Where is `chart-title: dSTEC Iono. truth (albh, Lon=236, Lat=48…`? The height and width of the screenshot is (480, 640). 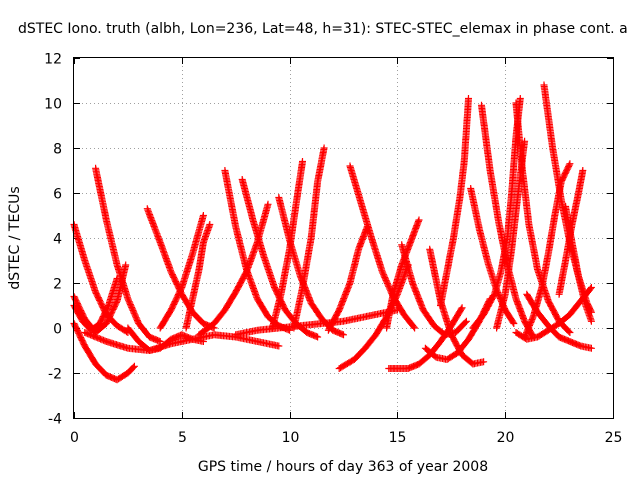 chart-title: dSTEC Iono. truth (albh, Lon=236, Lat=48… is located at coordinates (323, 29).